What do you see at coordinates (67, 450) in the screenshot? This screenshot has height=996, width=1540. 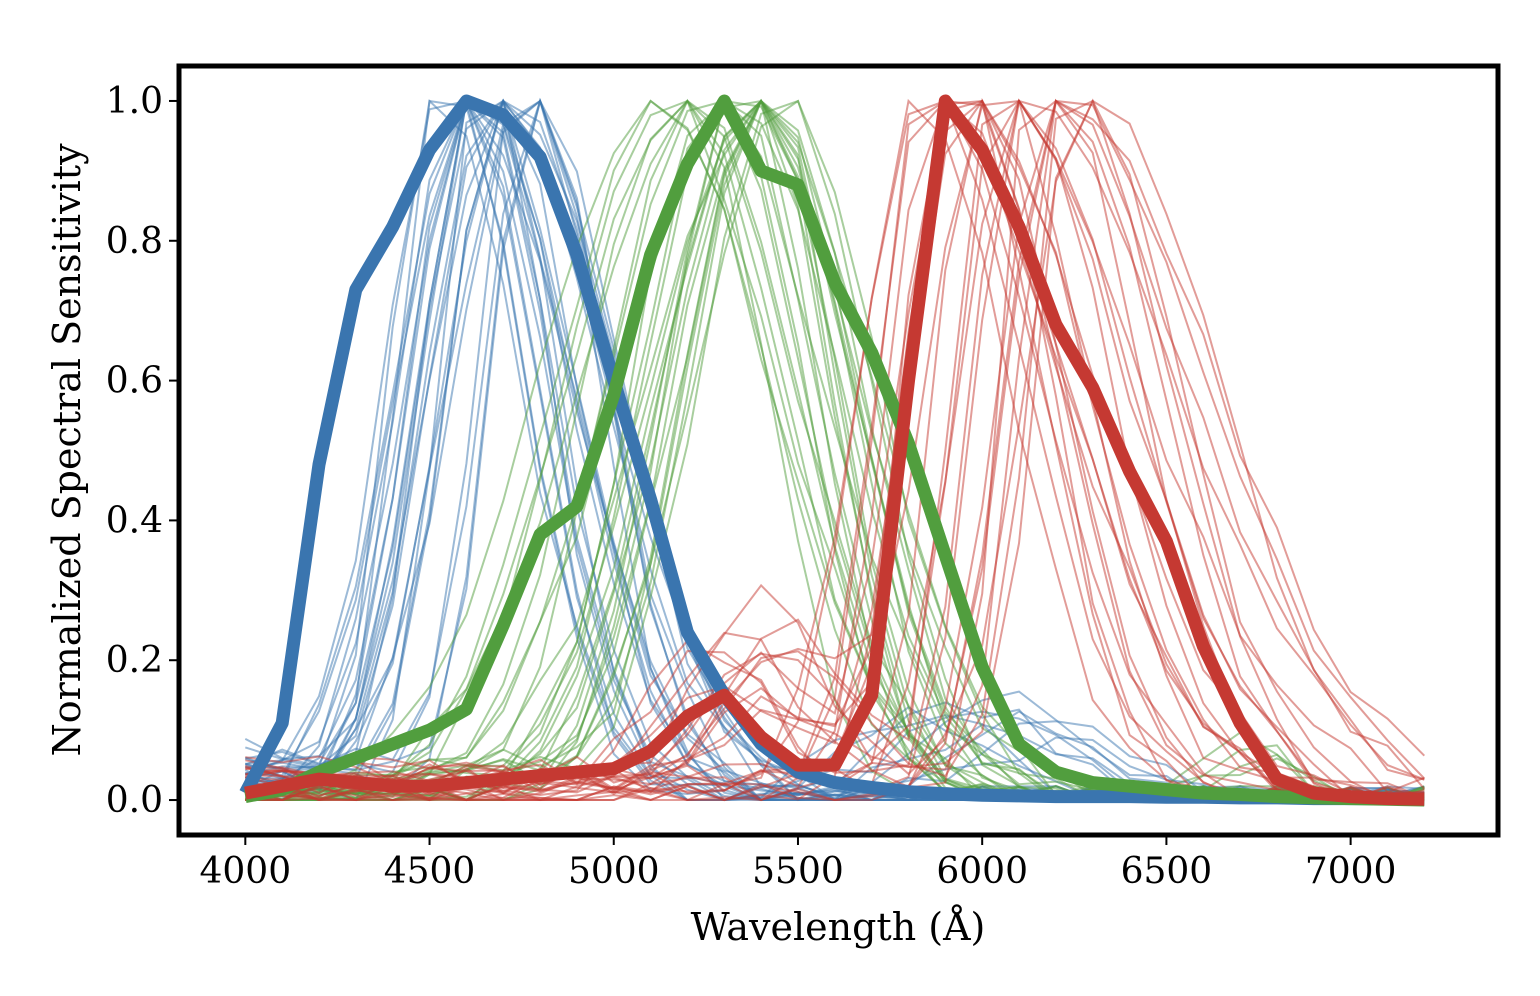 I see `y-axis-label: Normalized Spectral Sensitivity` at bounding box center [67, 450].